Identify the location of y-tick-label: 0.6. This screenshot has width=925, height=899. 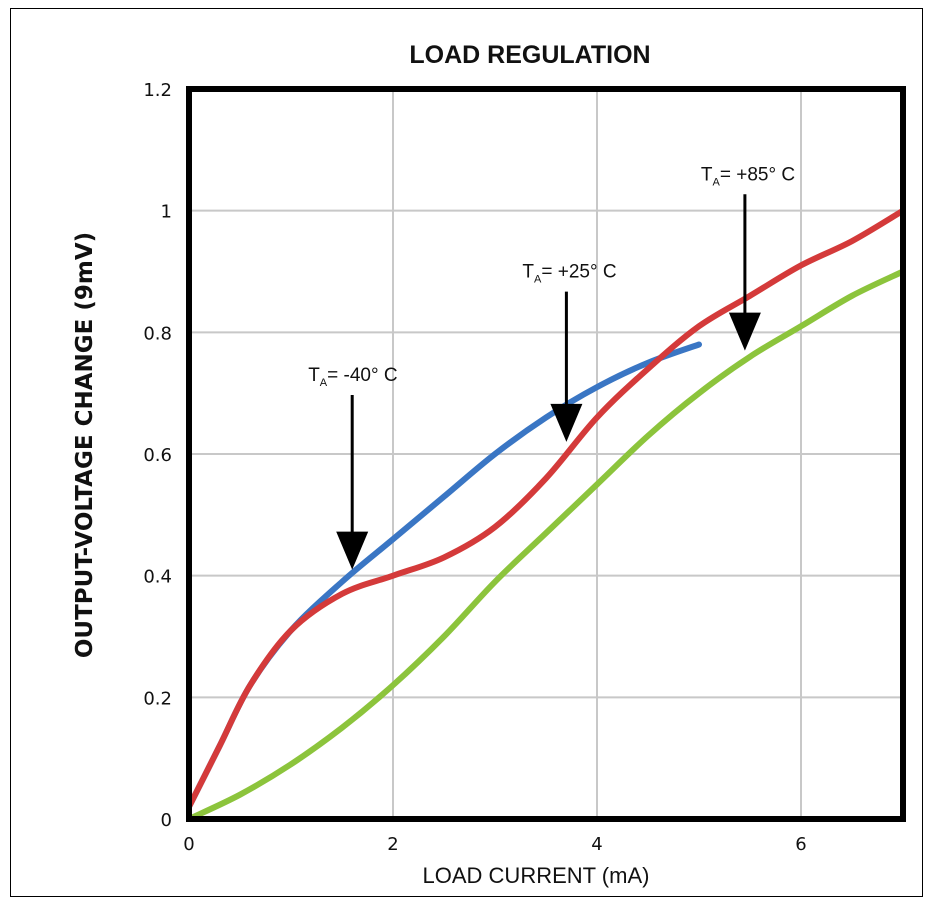
(157, 455).